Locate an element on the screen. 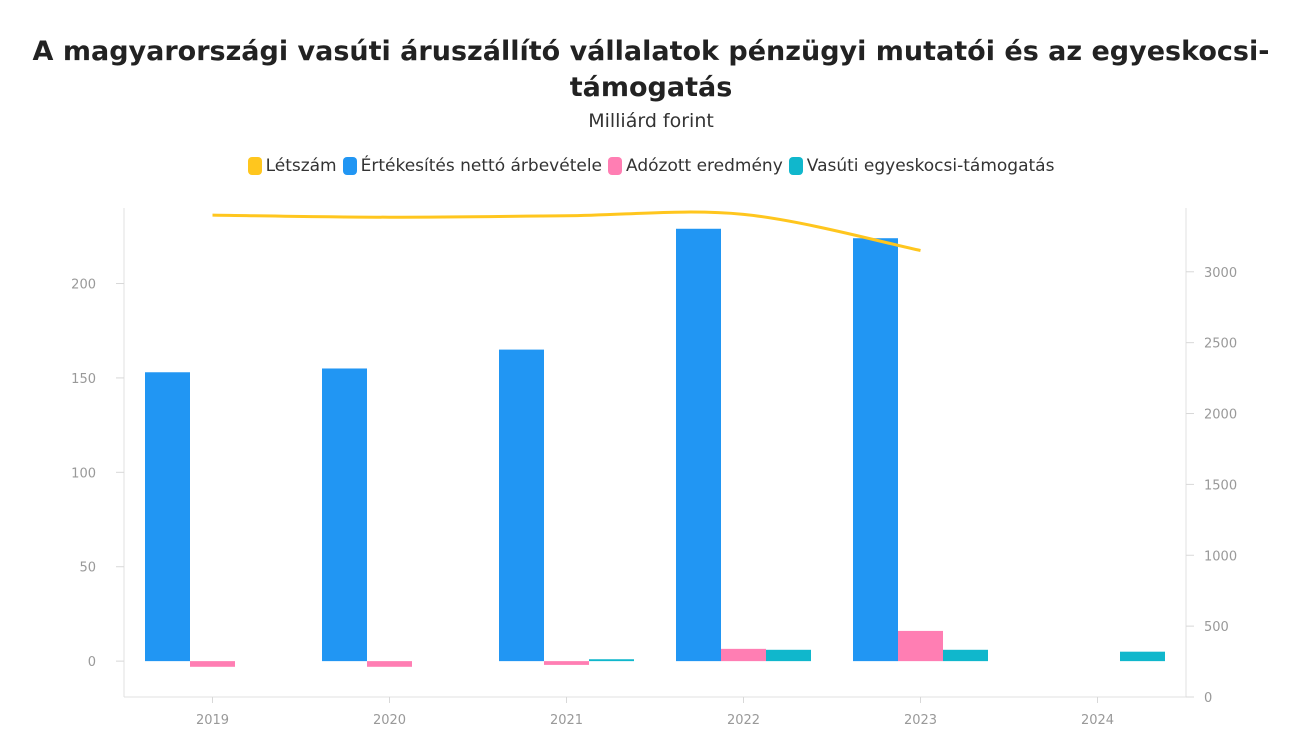  legend-item-adozott-eredmeny: Adózott eredmény is located at coordinates (695, 166).